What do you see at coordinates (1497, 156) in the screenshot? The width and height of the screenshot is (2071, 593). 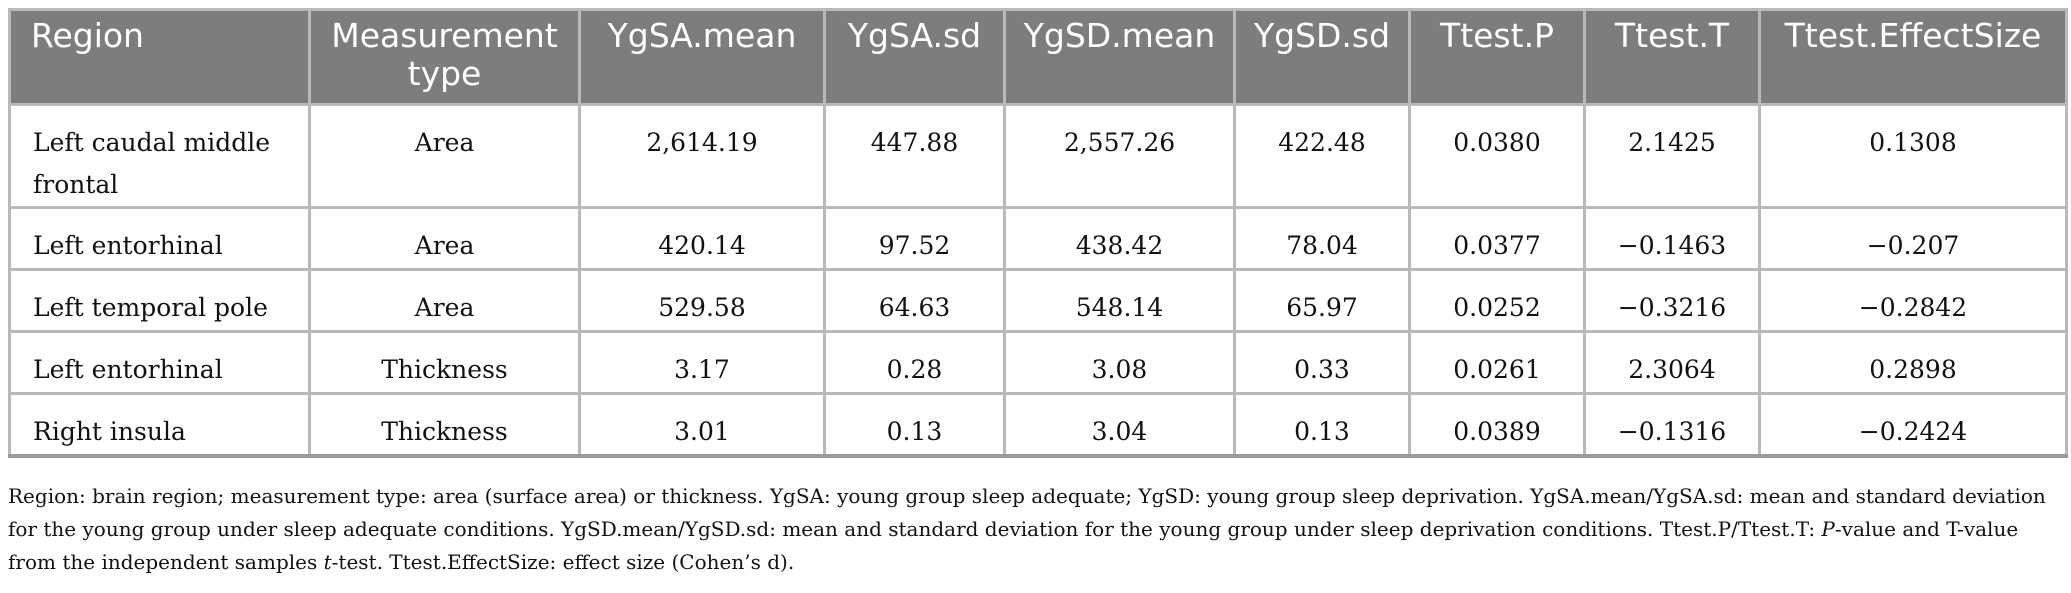 I see `cell-ttest-p: 0.0380` at bounding box center [1497, 156].